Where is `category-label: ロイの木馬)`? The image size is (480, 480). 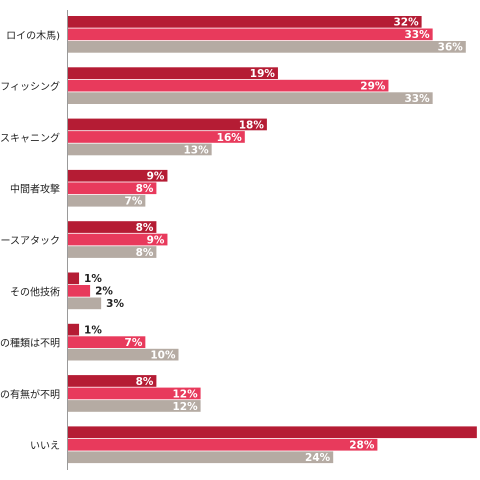
category-label: ロイの木馬) is located at coordinates (33, 36).